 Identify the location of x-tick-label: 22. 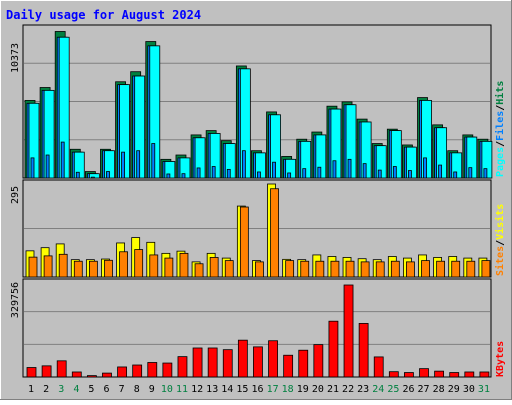
(348, 389).